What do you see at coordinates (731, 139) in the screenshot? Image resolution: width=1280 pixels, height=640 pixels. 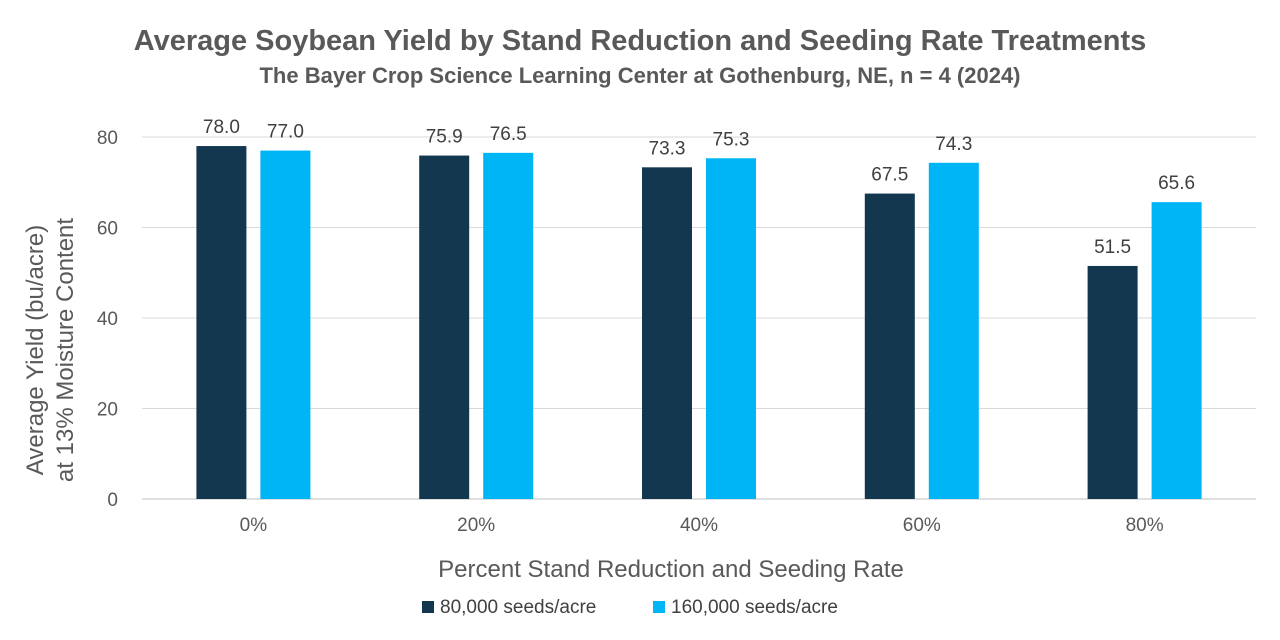 I see `data-label: 75.3` at bounding box center [731, 139].